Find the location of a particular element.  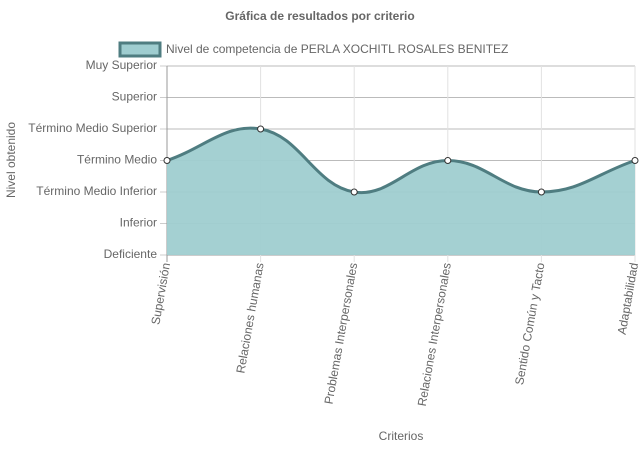

x-tick-label: Adaptabilidad is located at coordinates (627, 299).